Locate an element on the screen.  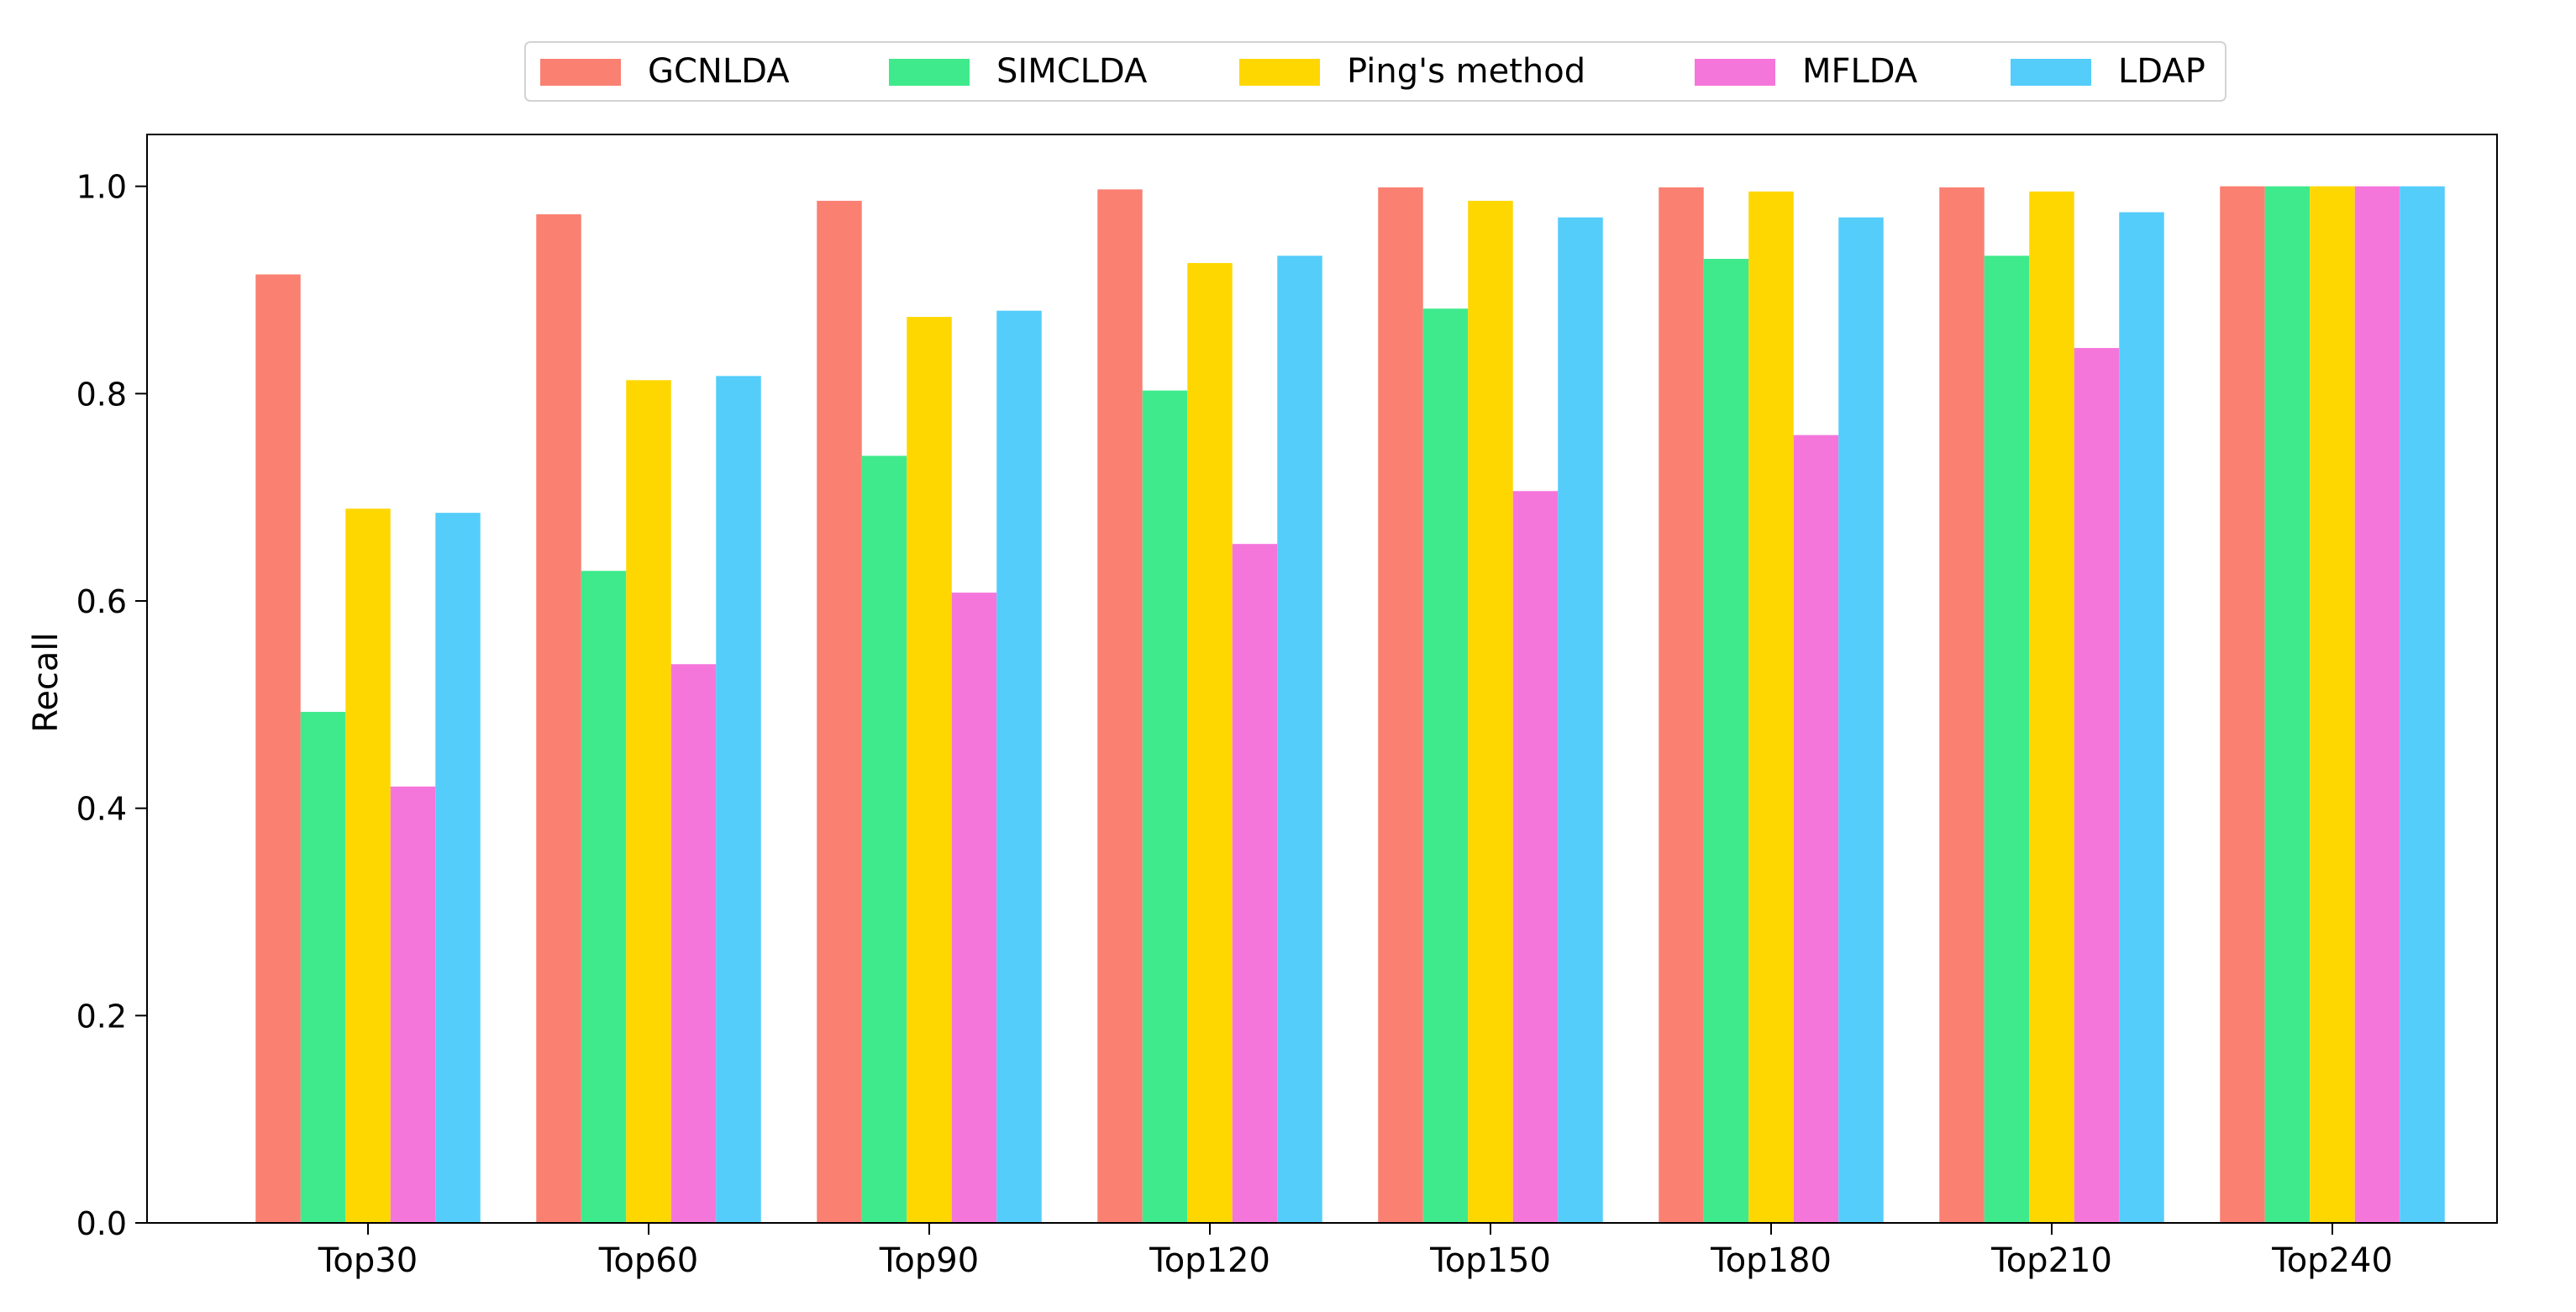
bar-gcnlda-top60 is located at coordinates (558, 718).